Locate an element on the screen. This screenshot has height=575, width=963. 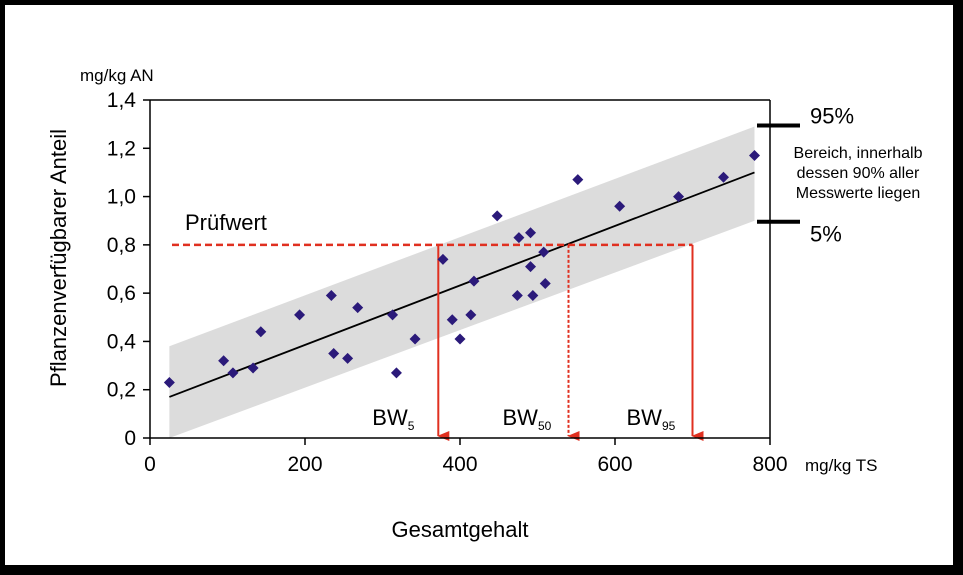
threshold-label: Prüfwert is located at coordinates (226, 222).